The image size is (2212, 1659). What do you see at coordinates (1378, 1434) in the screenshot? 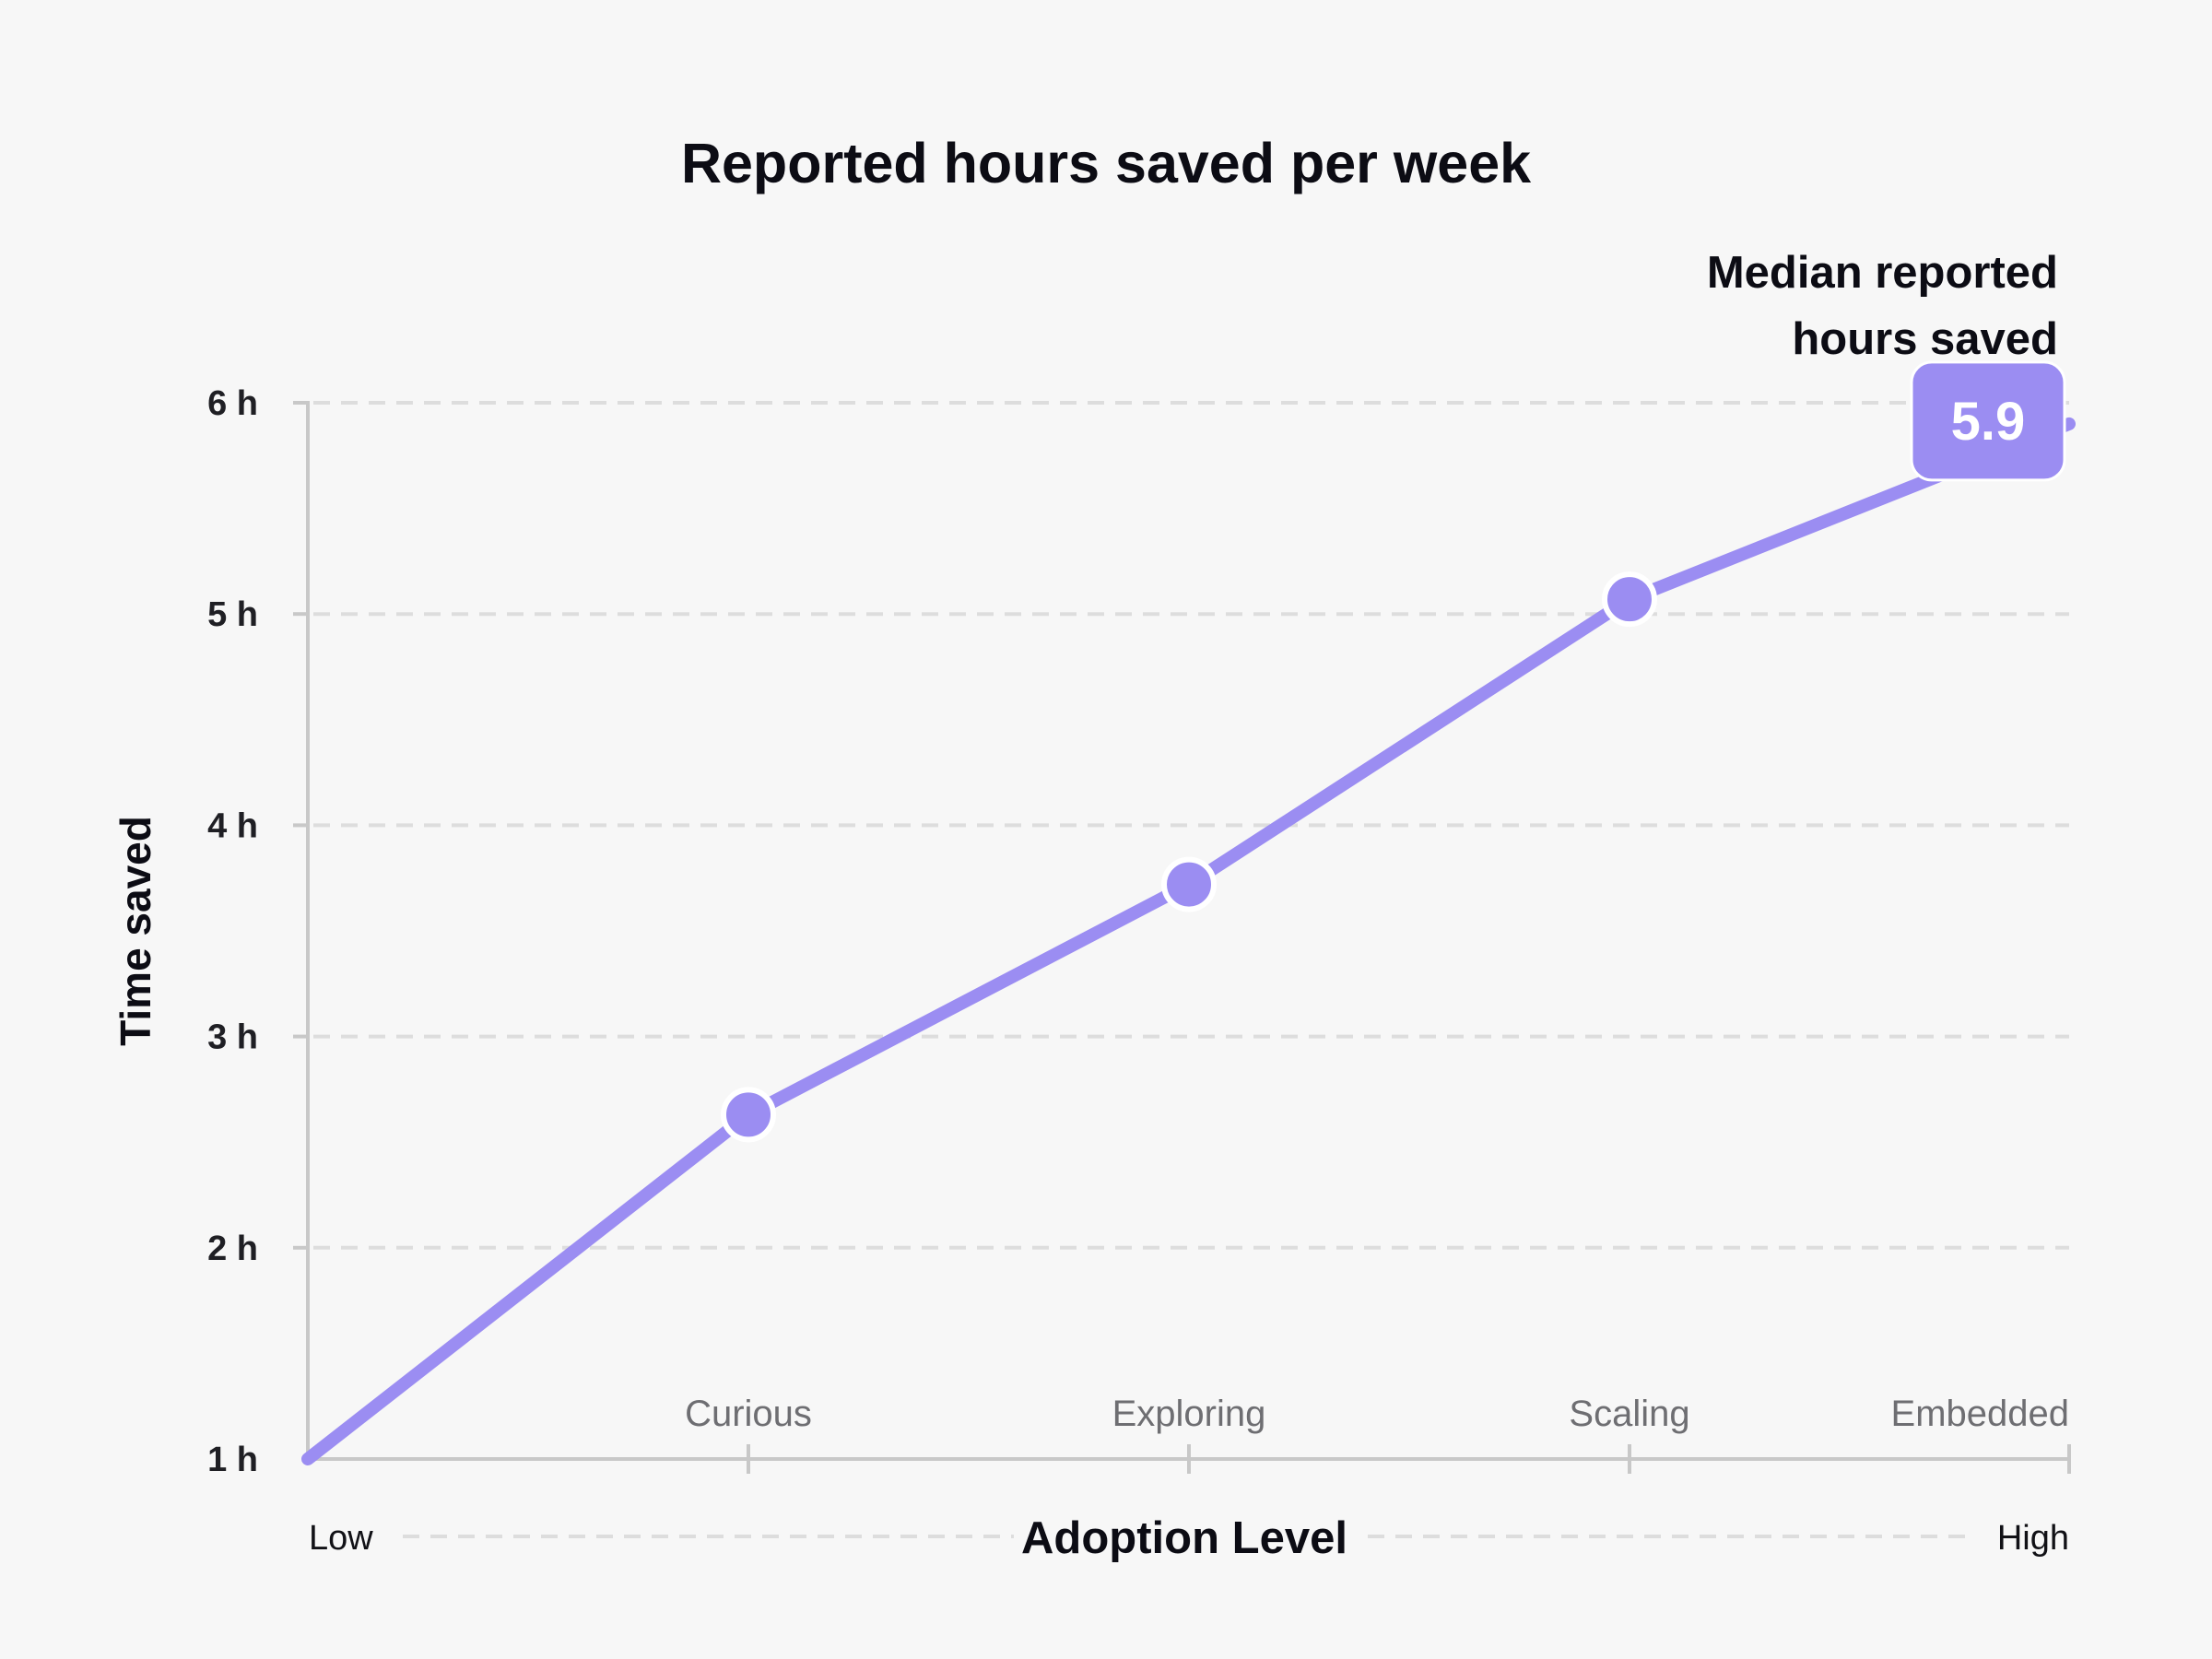
I see `x-axis-ticks: Curious Exploring Scaling Embedded` at bounding box center [1378, 1434].